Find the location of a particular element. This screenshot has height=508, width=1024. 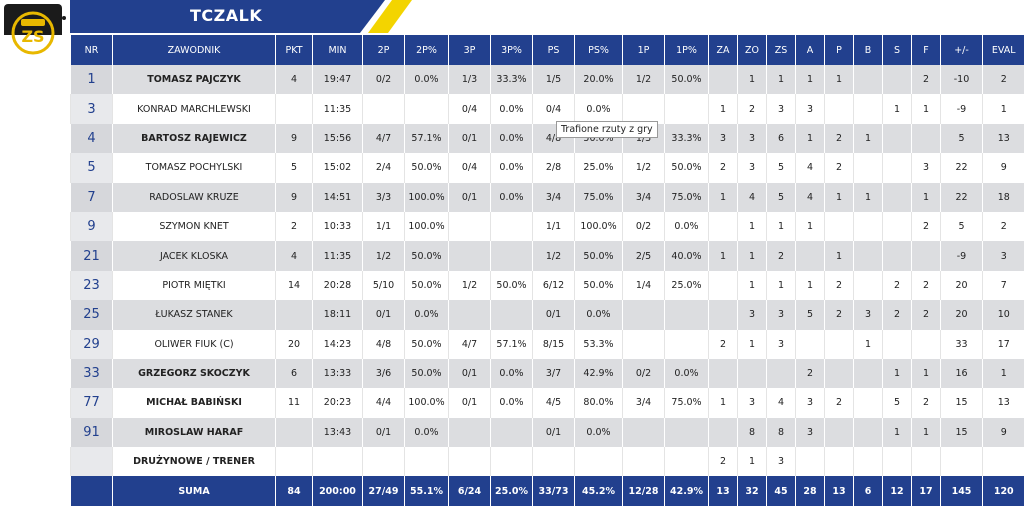

stat-cell: 0/2 is located at coordinates (643, 226).